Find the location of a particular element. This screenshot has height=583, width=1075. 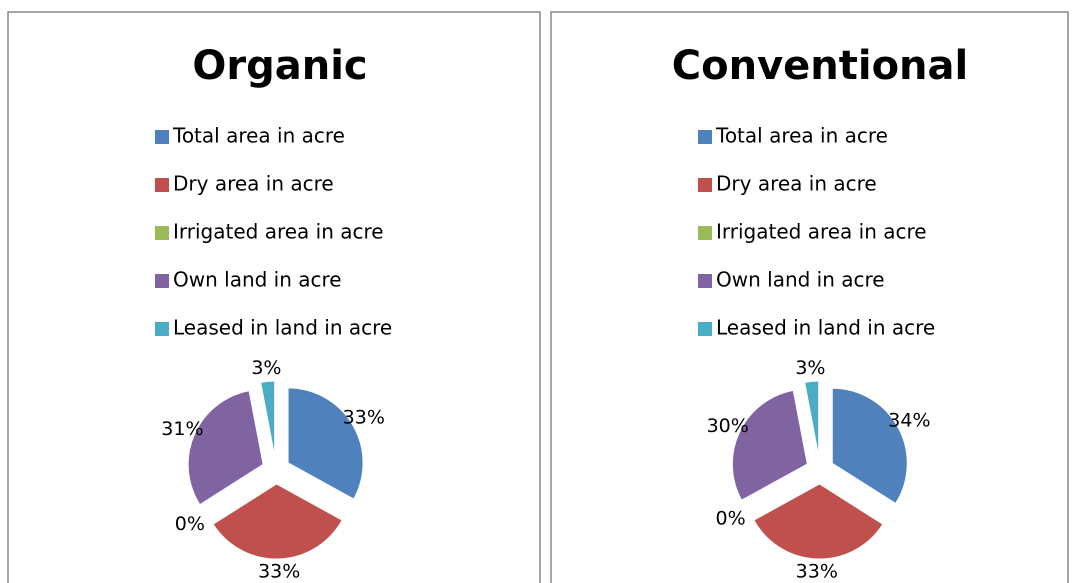

chart-title: Organic is located at coordinates (279, 66).